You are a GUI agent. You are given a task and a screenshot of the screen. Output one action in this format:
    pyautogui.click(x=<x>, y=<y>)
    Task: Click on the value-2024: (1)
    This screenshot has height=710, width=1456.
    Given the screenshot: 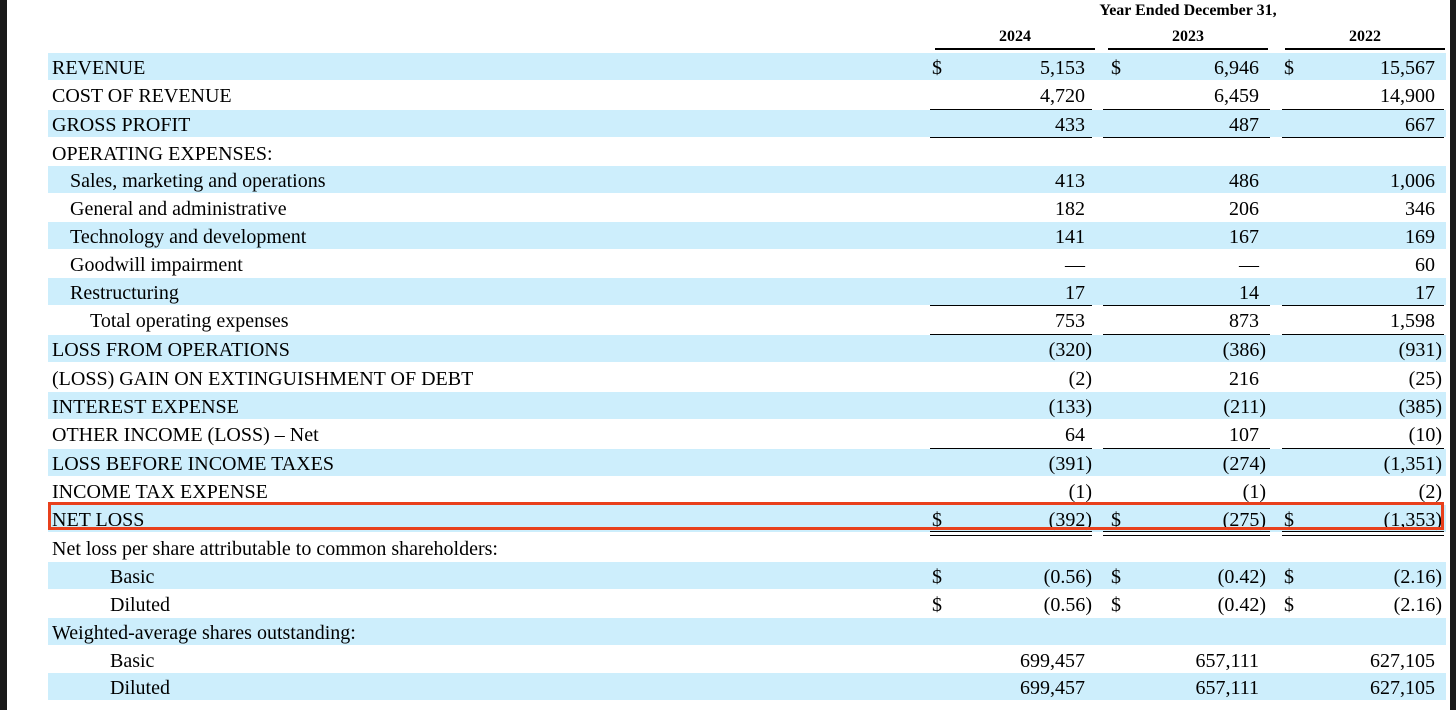 What is the action you would take?
    pyautogui.click(x=1080, y=492)
    